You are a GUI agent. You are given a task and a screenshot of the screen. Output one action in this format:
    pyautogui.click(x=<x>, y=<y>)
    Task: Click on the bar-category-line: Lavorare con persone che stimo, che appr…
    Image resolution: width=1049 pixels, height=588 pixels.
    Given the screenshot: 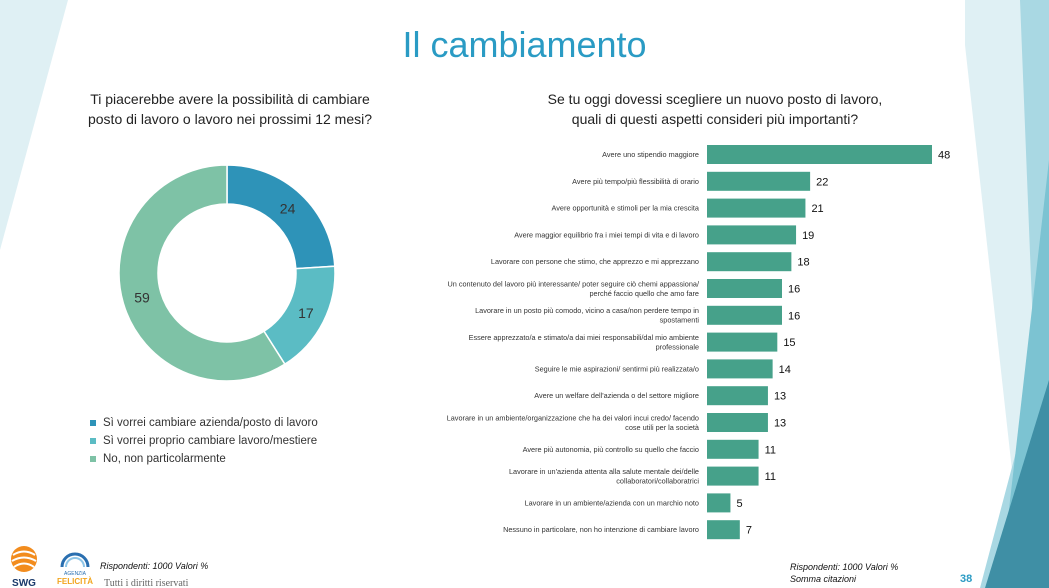 What is the action you would take?
    pyautogui.click(x=595, y=261)
    